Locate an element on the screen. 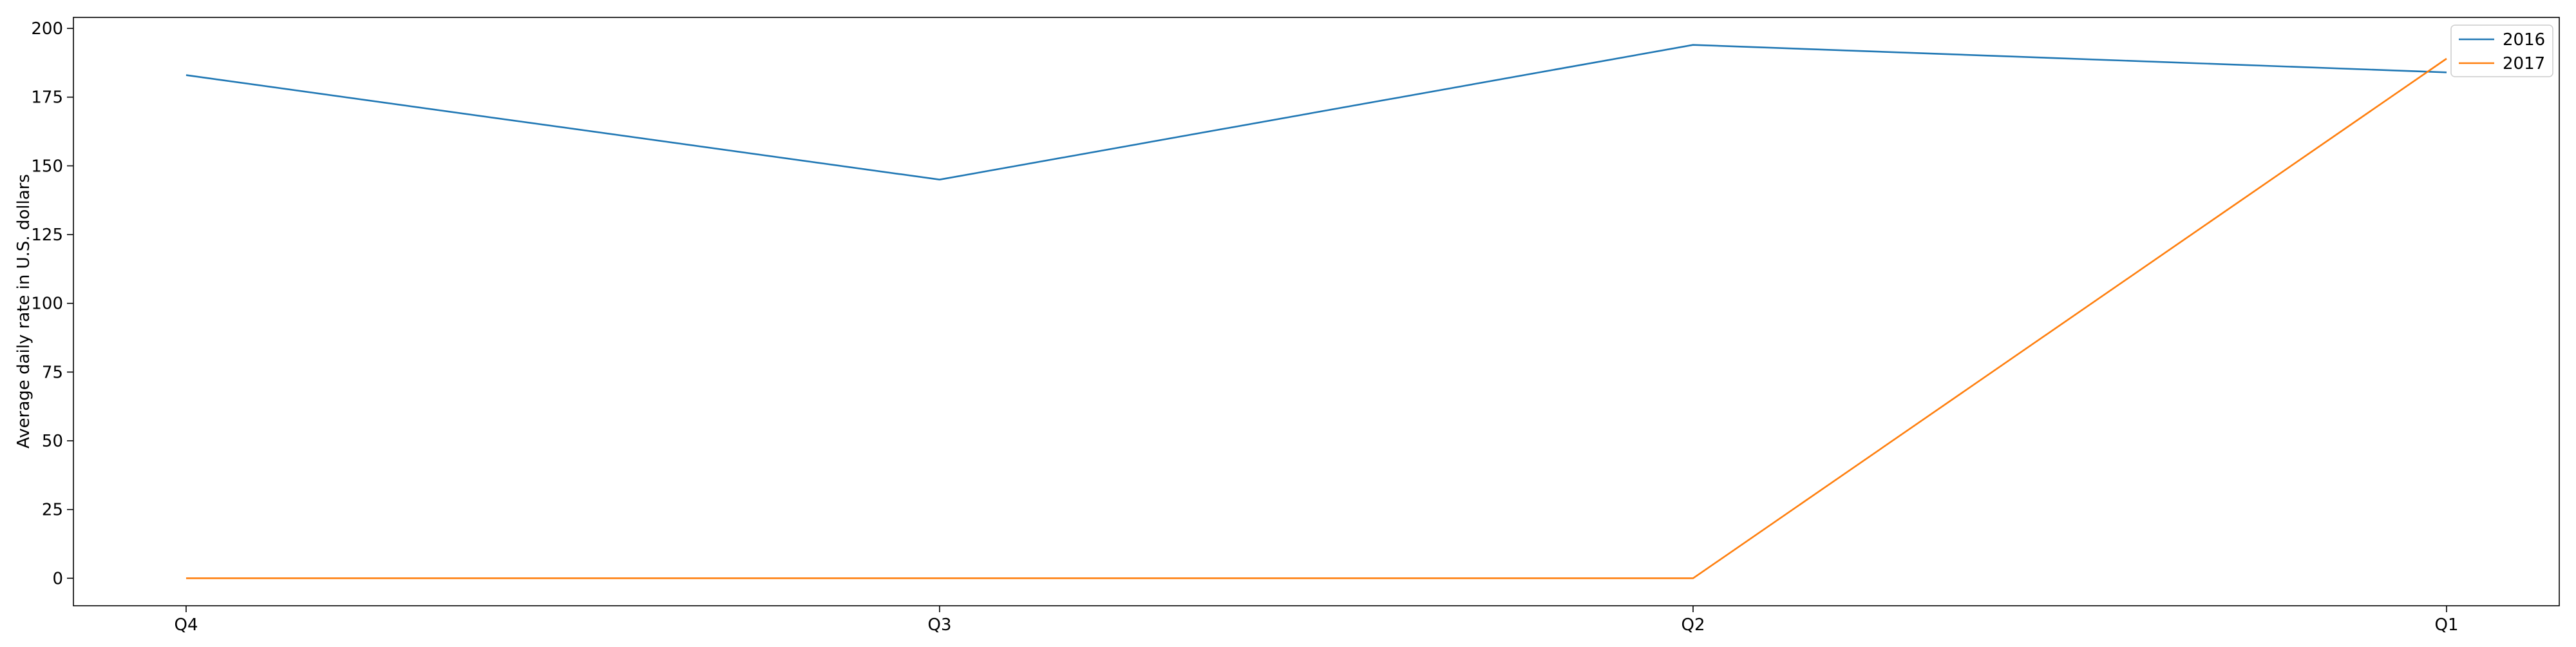  y-tick-label: 175 is located at coordinates (47, 98).